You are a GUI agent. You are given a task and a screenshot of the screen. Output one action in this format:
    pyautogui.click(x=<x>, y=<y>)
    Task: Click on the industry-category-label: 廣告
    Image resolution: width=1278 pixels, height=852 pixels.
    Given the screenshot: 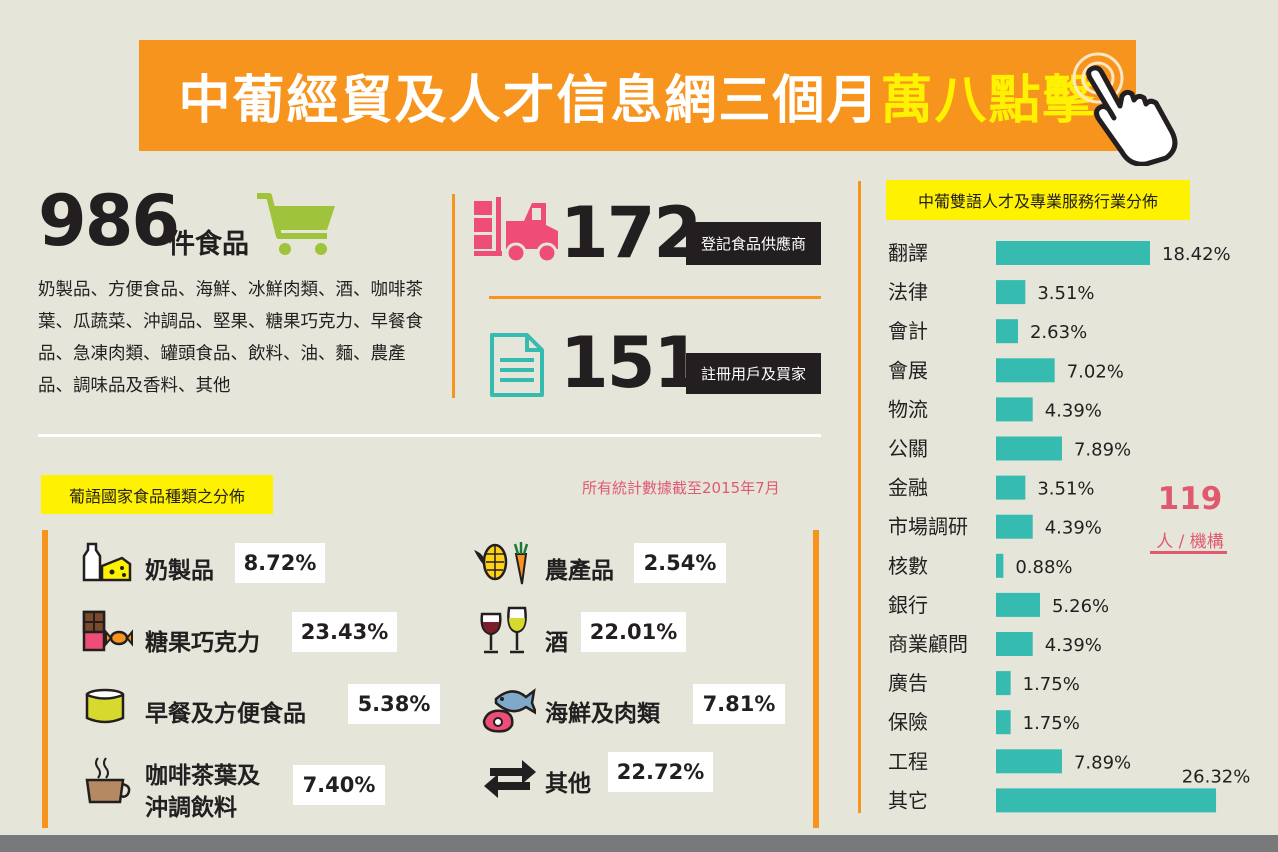 What is the action you would take?
    pyautogui.click(x=908, y=683)
    